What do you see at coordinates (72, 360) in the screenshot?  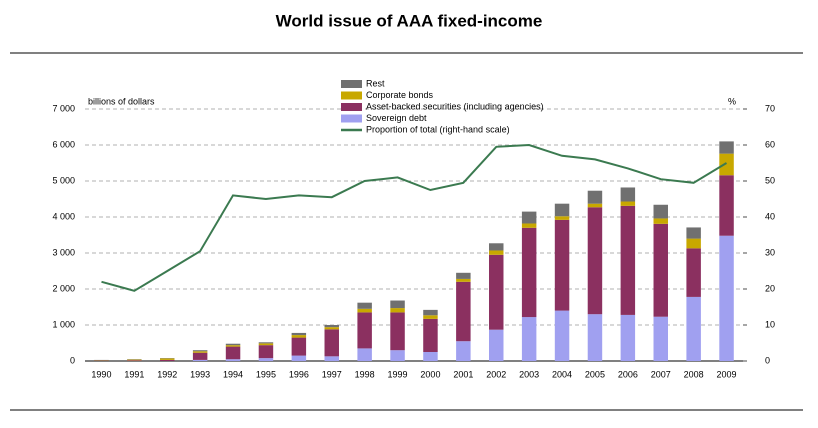 I see `y-tick-label: 0` at bounding box center [72, 360].